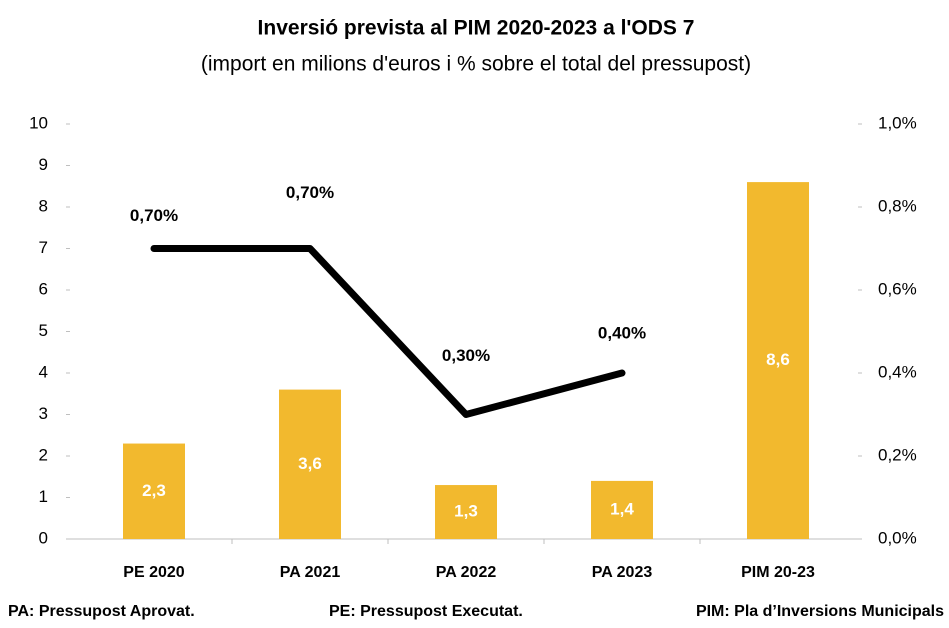  I want to click on footnote: PE: Pressupost Executat., so click(426, 611).